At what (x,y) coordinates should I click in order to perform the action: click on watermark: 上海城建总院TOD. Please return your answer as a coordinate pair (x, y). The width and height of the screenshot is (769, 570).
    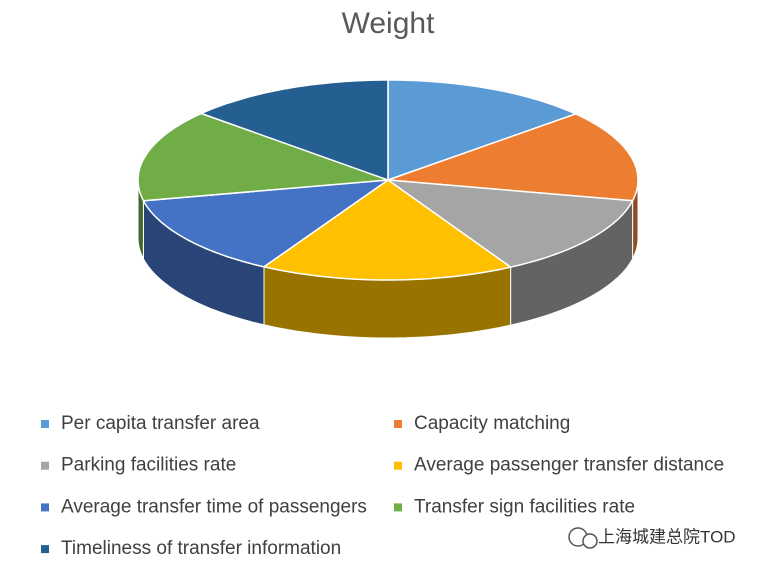
    Looking at the image, I should click on (667, 536).